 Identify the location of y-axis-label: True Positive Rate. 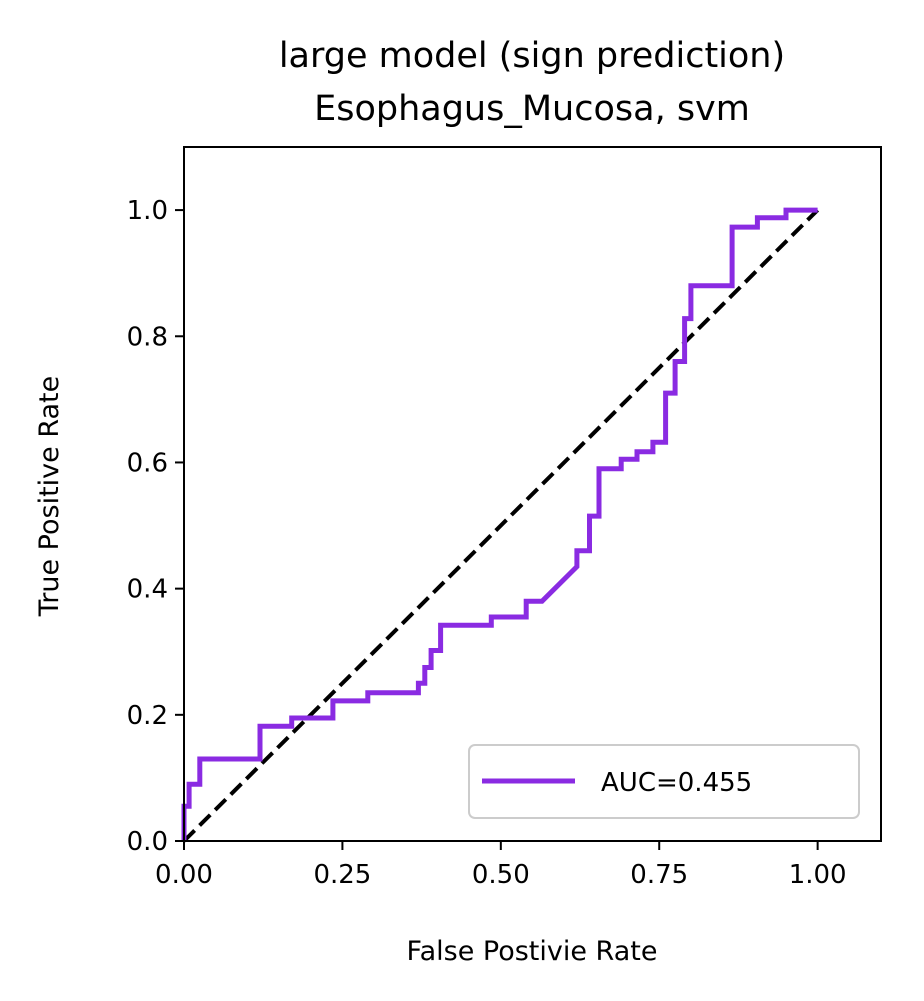
(49, 497).